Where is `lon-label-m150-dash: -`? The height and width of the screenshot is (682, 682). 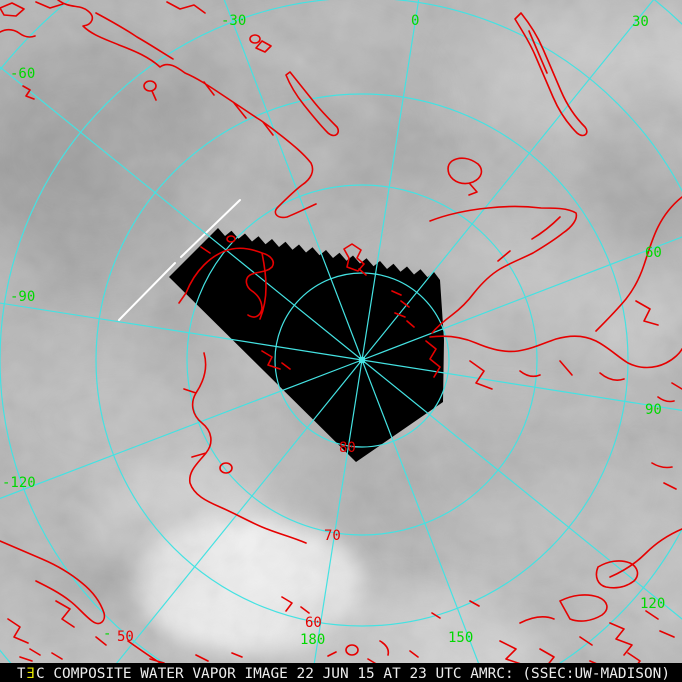
lon-label-m150-dash: - is located at coordinates (107, 634).